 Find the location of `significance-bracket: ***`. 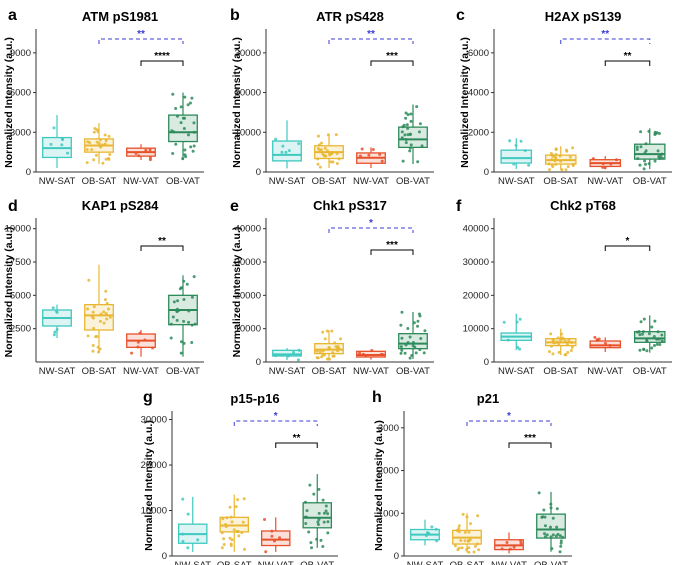

significance-bracket: *** is located at coordinates (530, 440).